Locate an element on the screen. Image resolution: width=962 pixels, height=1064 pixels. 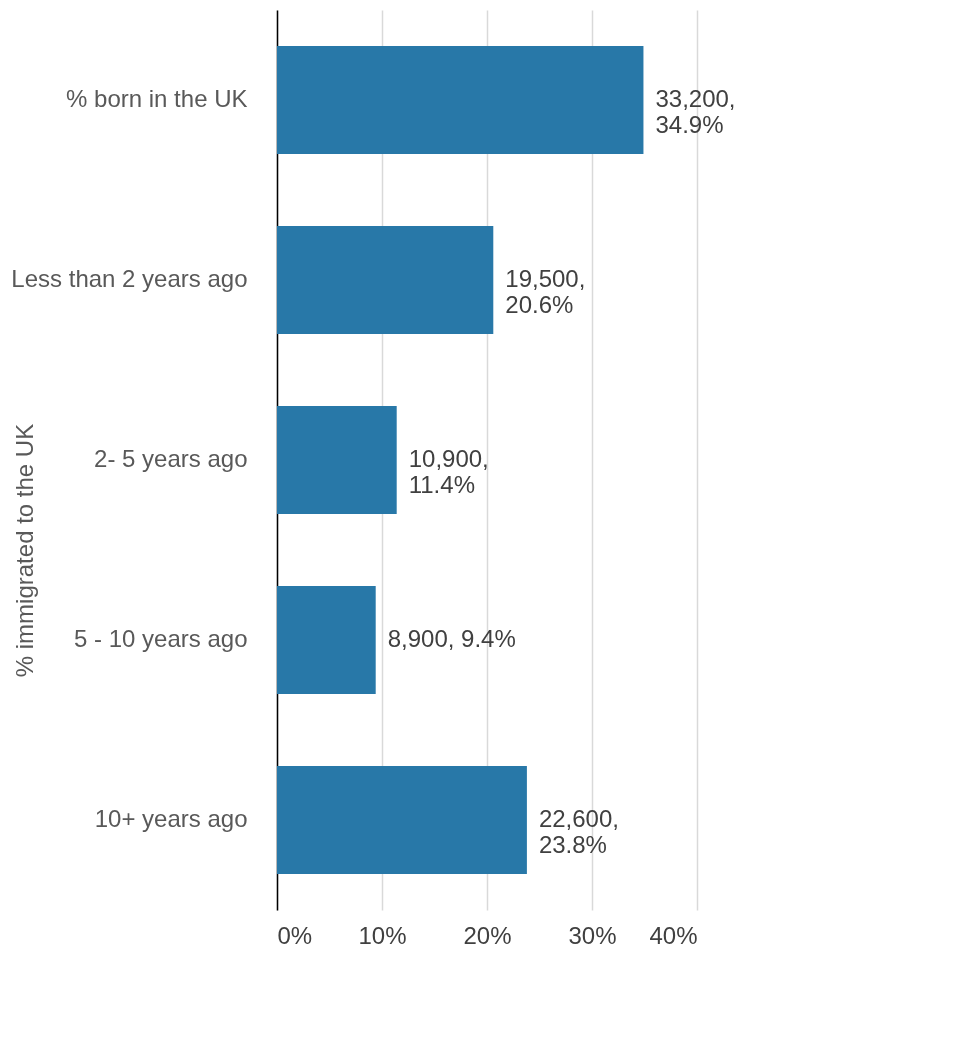
x-tick-label: 20% is located at coordinates (487, 935).